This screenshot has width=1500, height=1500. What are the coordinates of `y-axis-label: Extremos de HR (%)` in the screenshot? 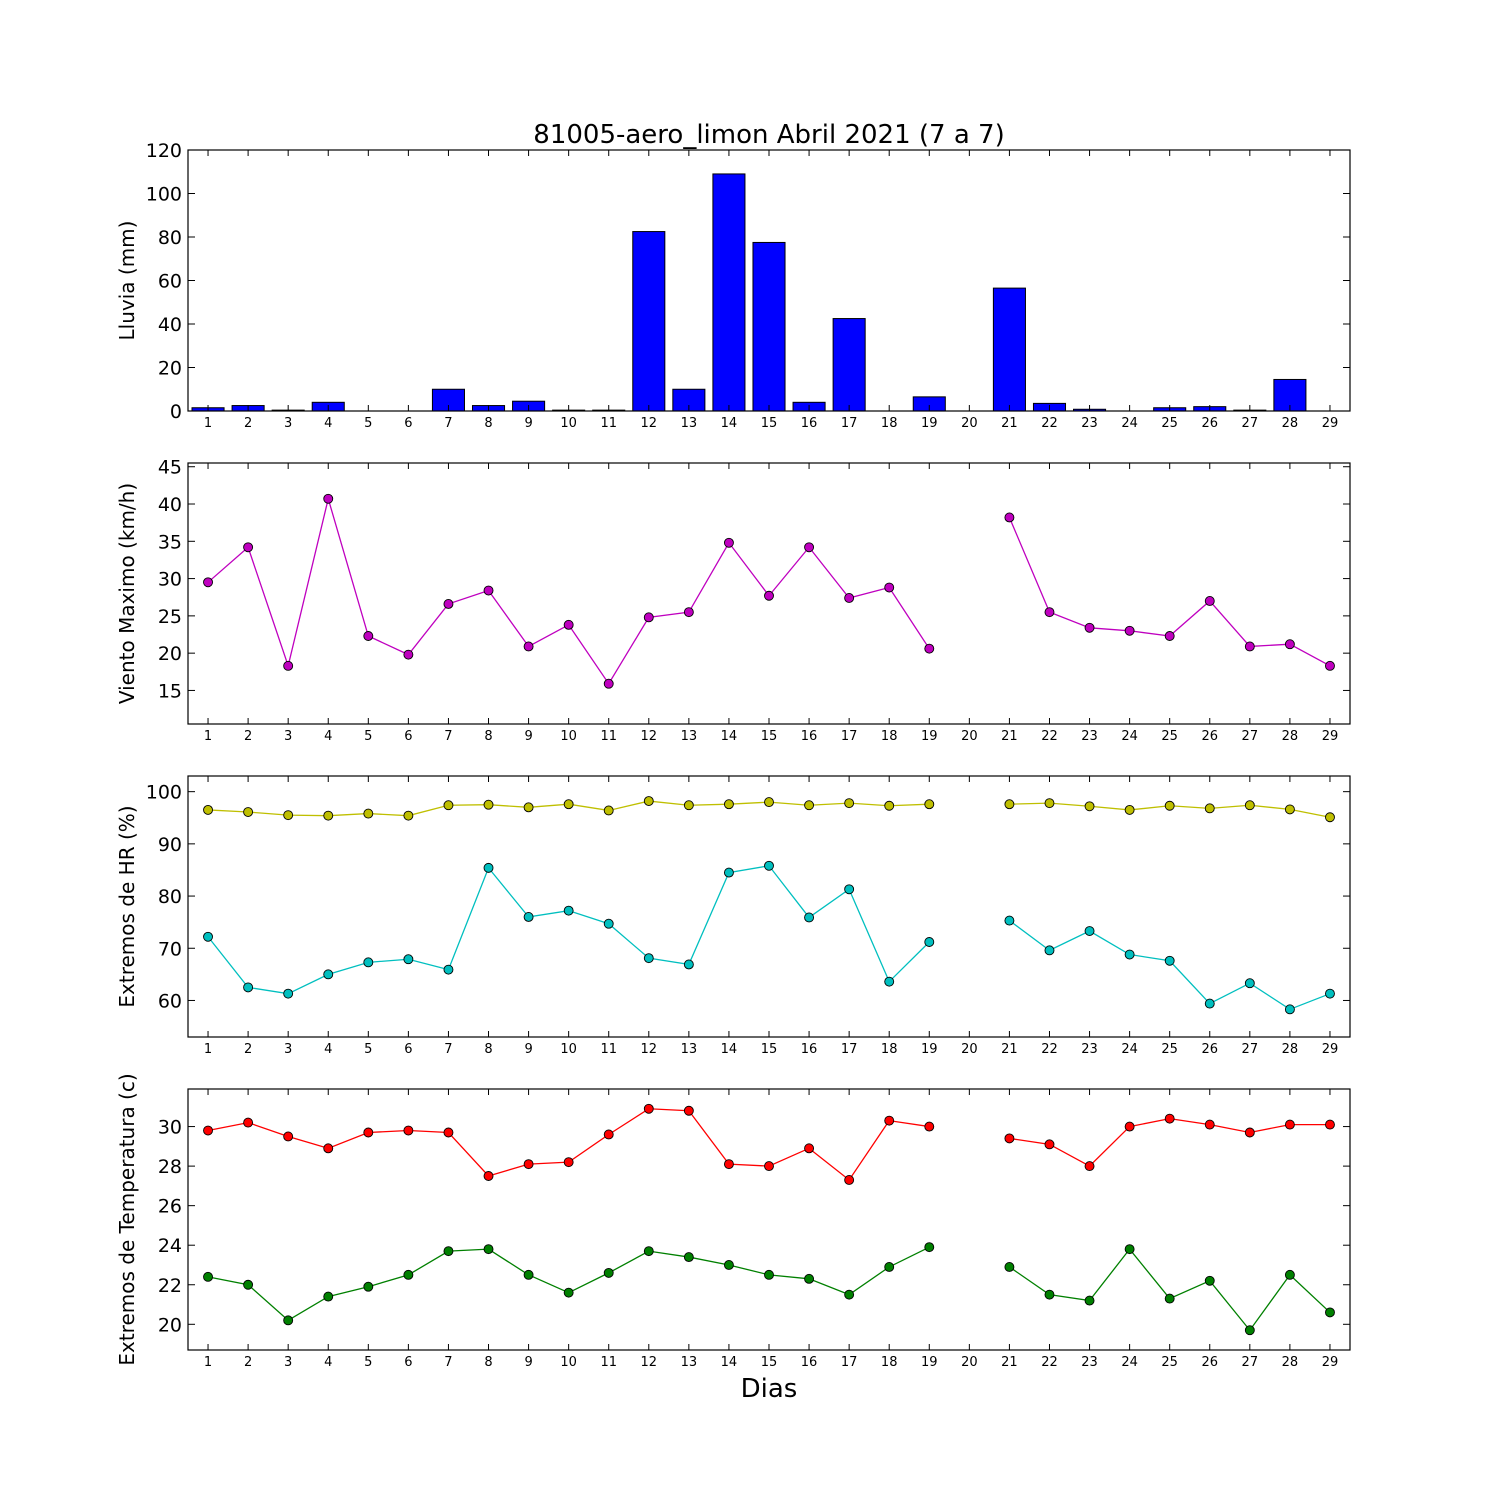 It's located at (127, 906).